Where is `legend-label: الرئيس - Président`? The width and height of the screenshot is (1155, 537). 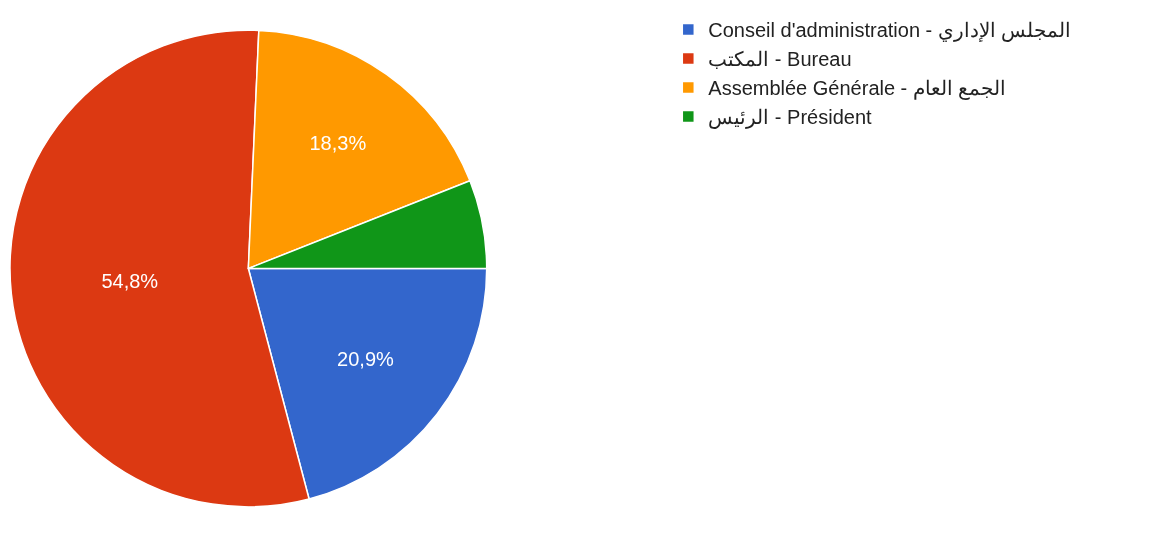 legend-label: الرئيس - Président is located at coordinates (790, 118).